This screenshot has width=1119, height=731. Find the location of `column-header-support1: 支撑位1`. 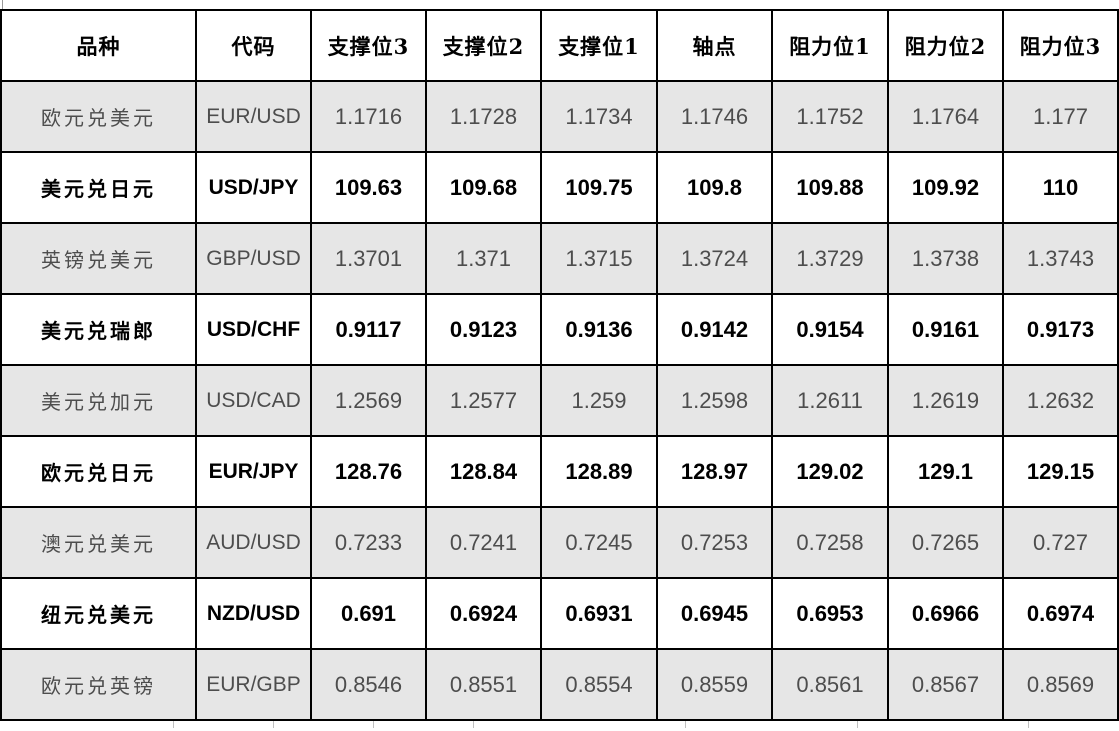

column-header-support1: 支撑位1 is located at coordinates (599, 45).